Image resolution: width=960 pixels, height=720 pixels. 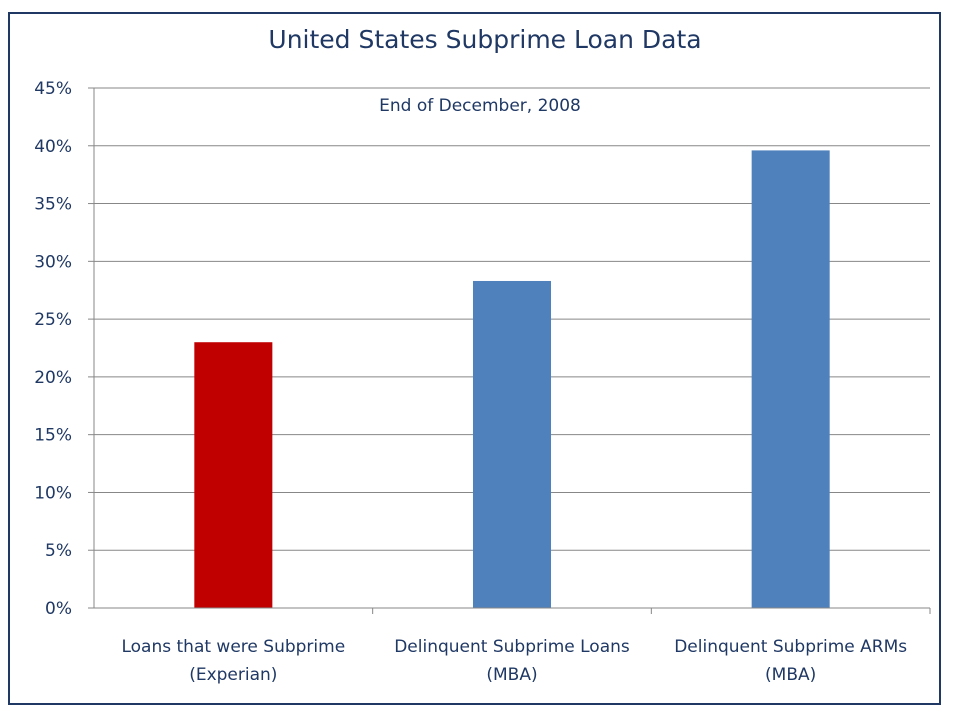 What do you see at coordinates (53, 320) in the screenshot?
I see `y-tick-label: 25%` at bounding box center [53, 320].